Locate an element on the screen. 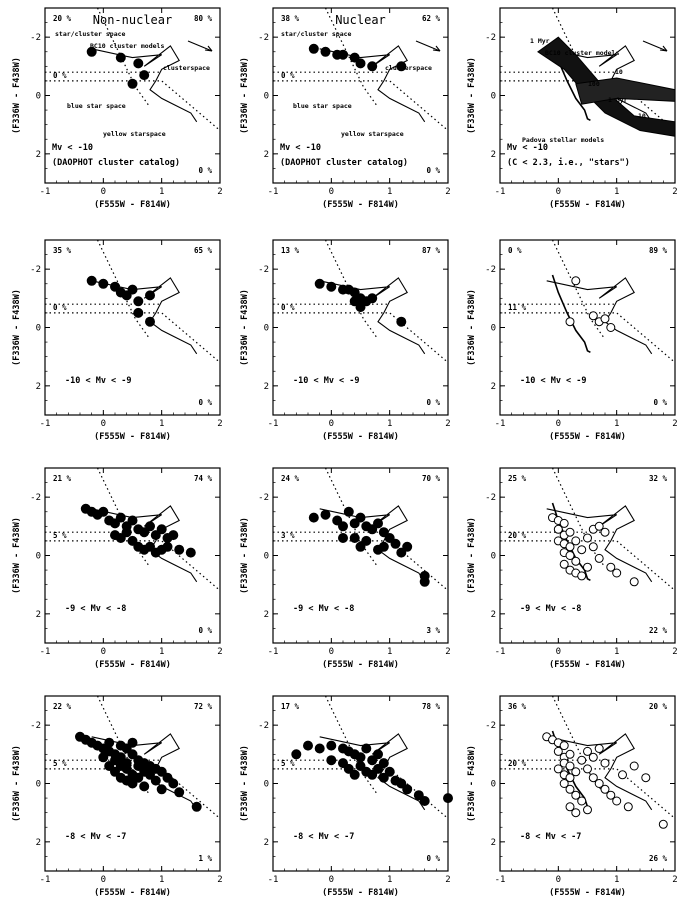  annotation-4: 10 is located at coordinates (619, 72).